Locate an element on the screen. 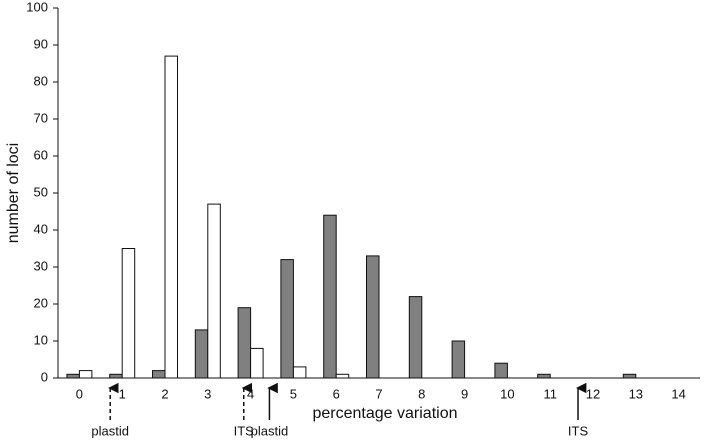 This screenshot has width=708, height=440. x-tick-label: 2 is located at coordinates (164, 393).